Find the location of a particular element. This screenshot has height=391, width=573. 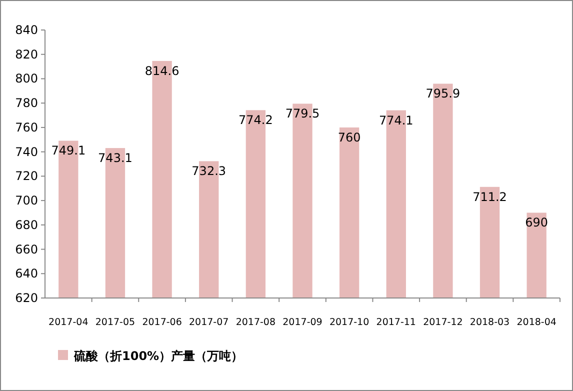

y-tick-label: 680 is located at coordinates (26, 225).